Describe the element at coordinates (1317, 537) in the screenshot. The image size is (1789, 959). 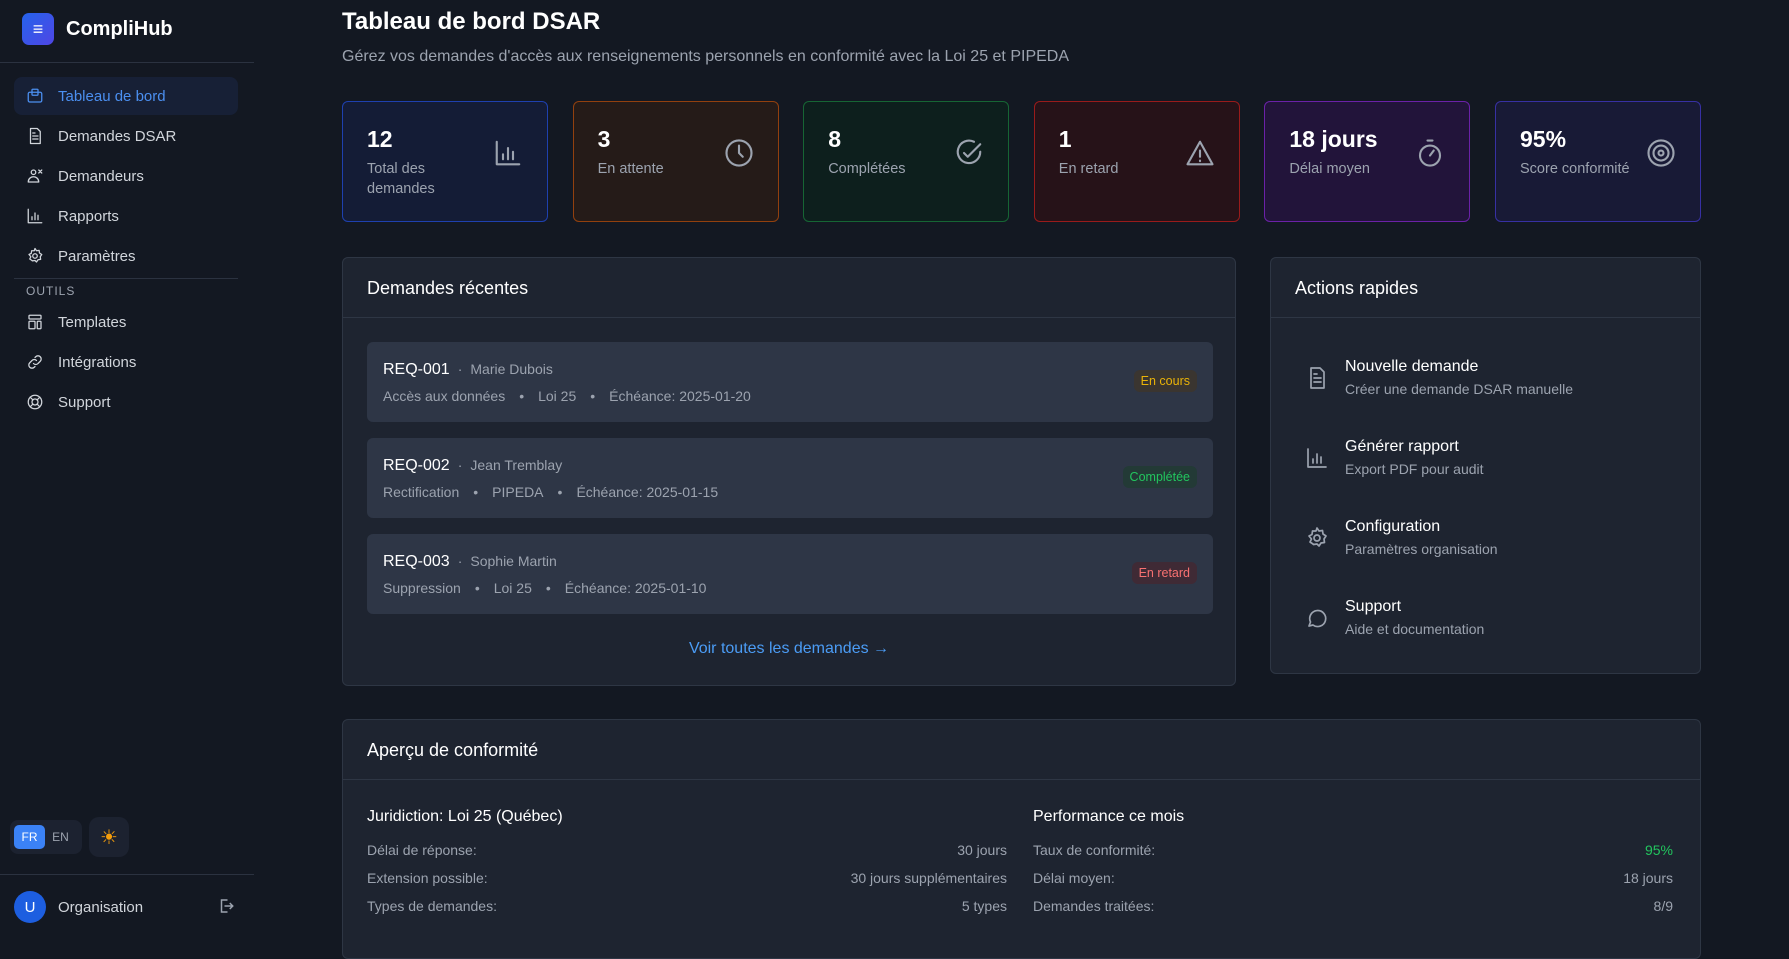
I see `gear-icon` at that location.